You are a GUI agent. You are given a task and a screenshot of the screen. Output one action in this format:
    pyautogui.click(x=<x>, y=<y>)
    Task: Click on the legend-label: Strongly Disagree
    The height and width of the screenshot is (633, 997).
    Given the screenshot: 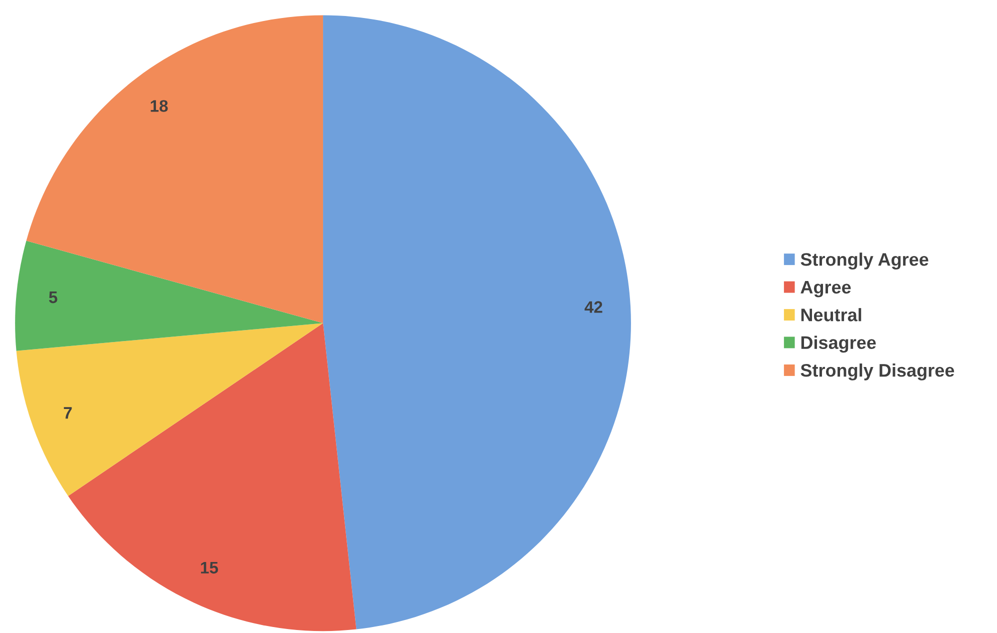 What is the action you would take?
    pyautogui.click(x=877, y=371)
    